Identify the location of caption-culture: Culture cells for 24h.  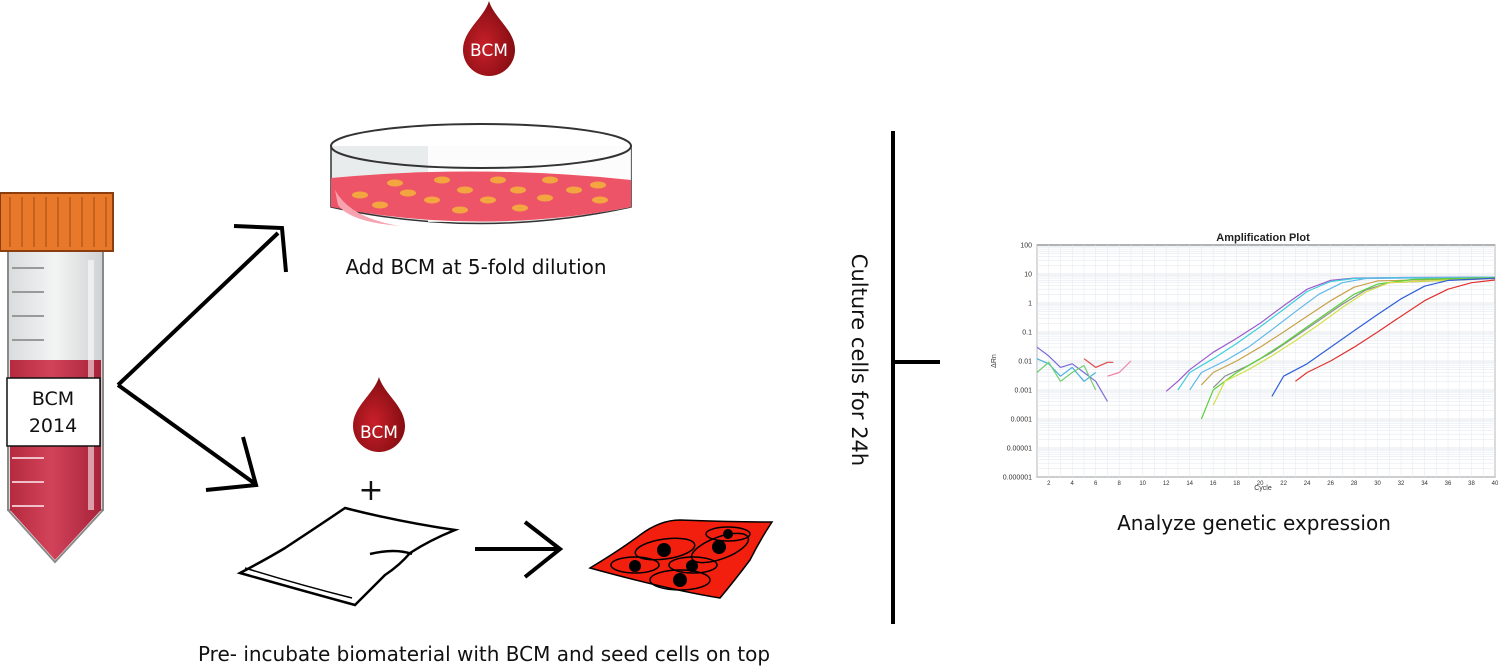
(859, 360).